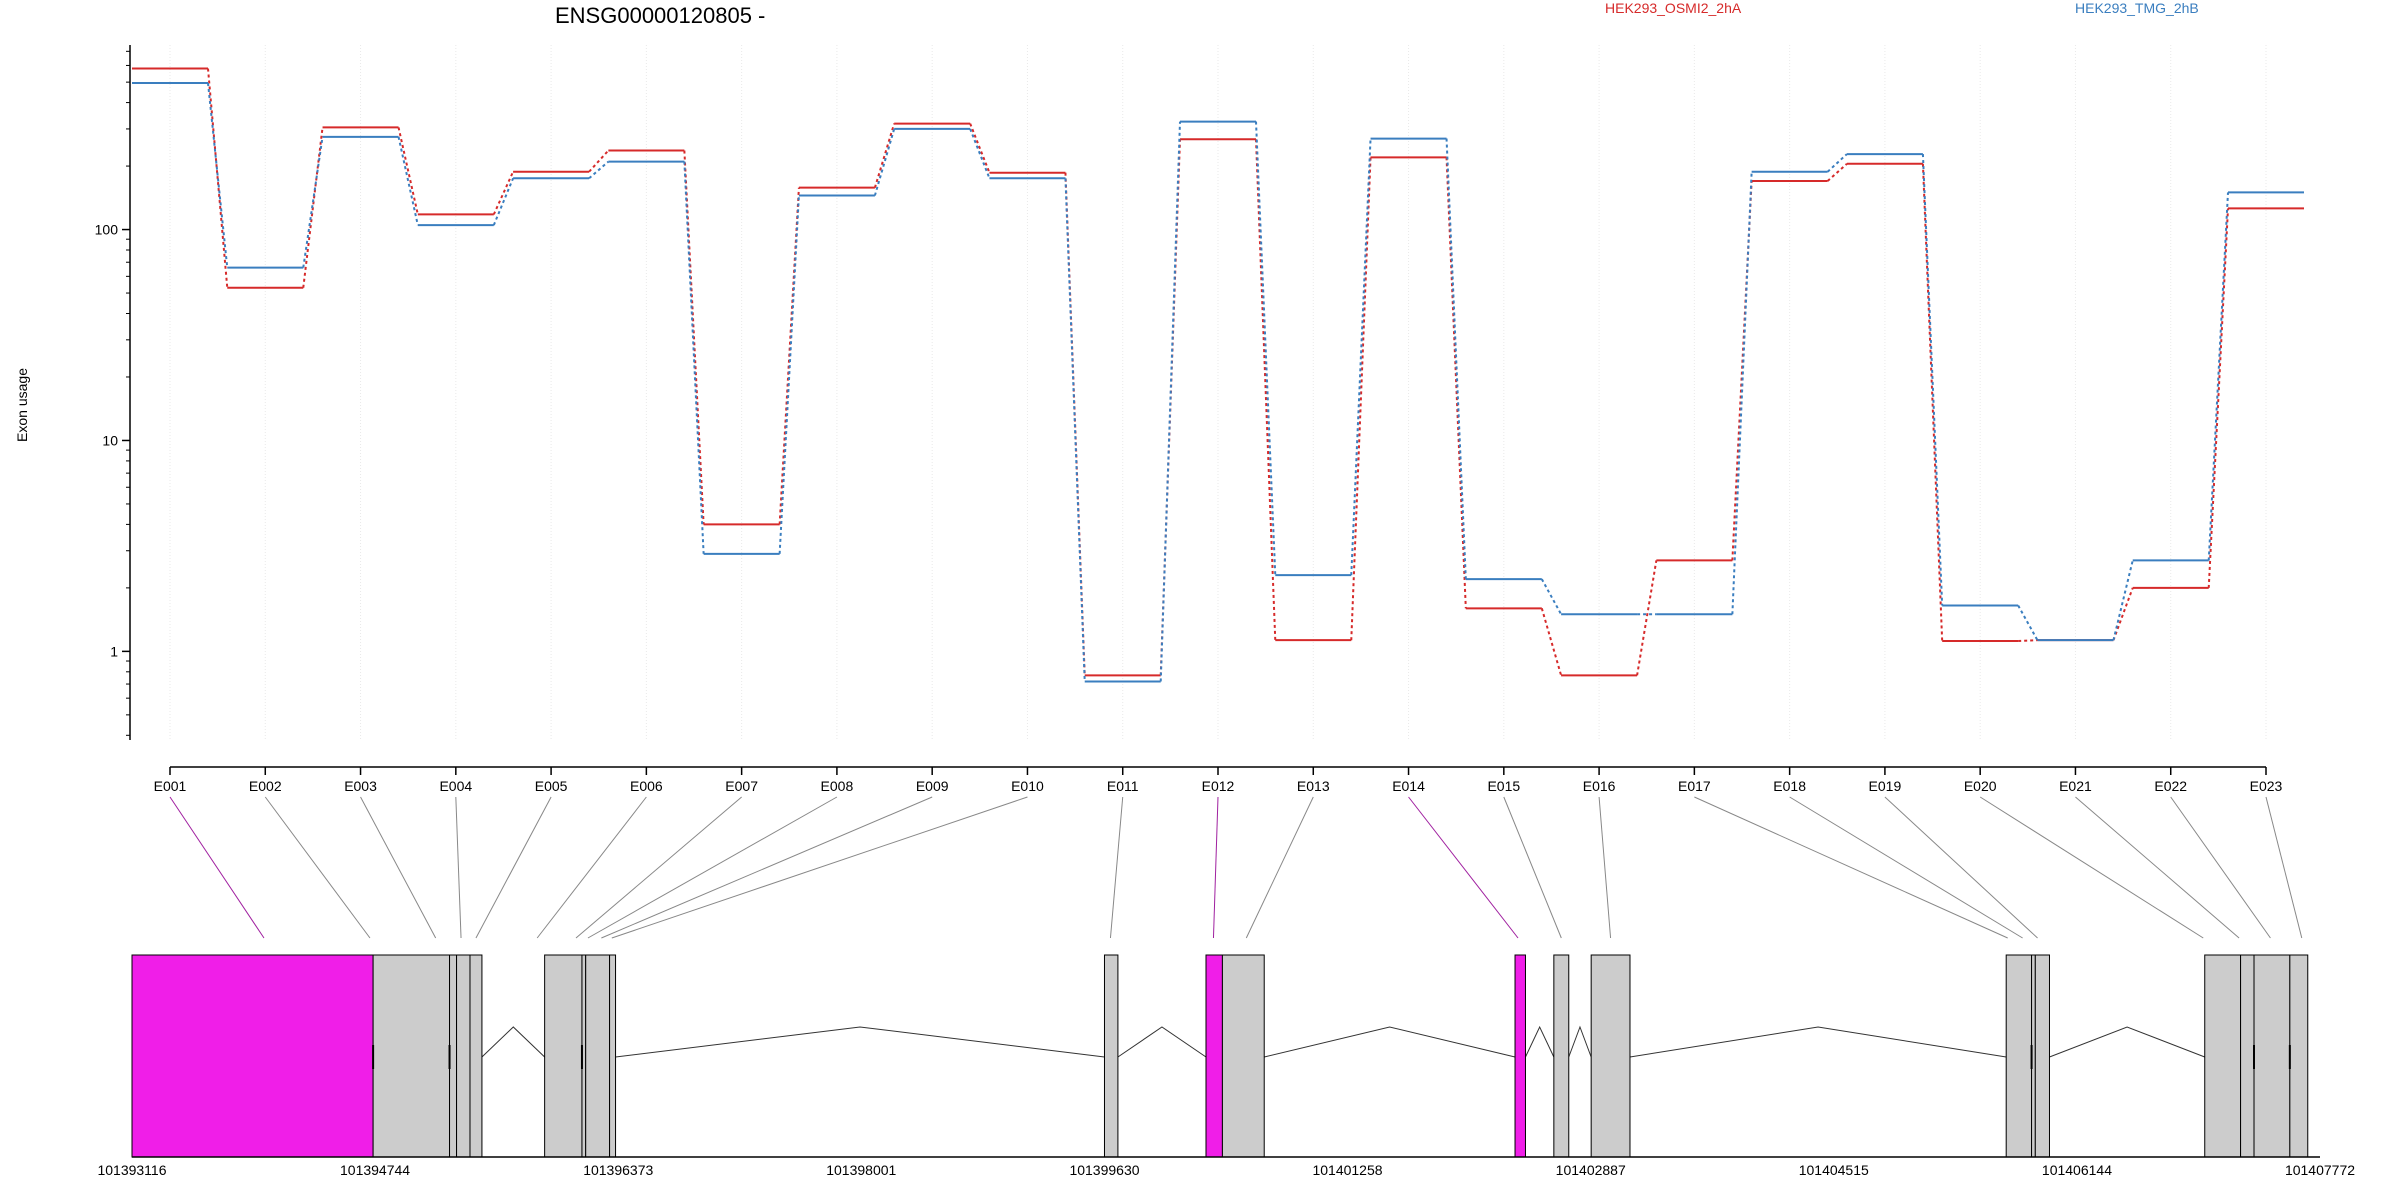 This screenshot has width=2400, height=1200. Describe the element at coordinates (2075, 786) in the screenshot. I see `x-tick-label: E021` at that location.